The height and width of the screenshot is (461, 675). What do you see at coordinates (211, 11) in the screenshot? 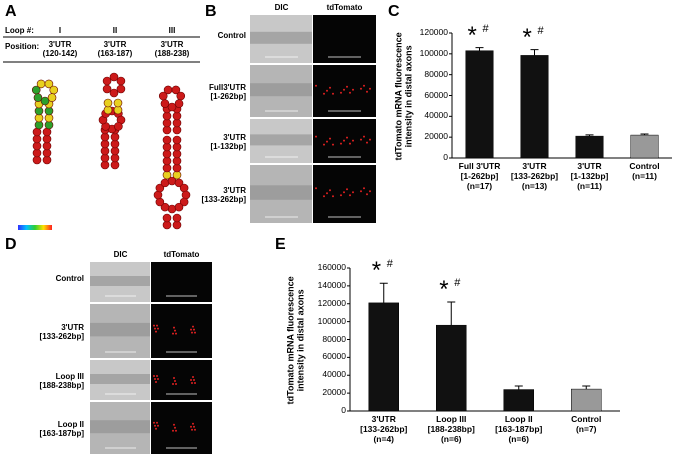
I see `panel-label: B` at bounding box center [211, 11].